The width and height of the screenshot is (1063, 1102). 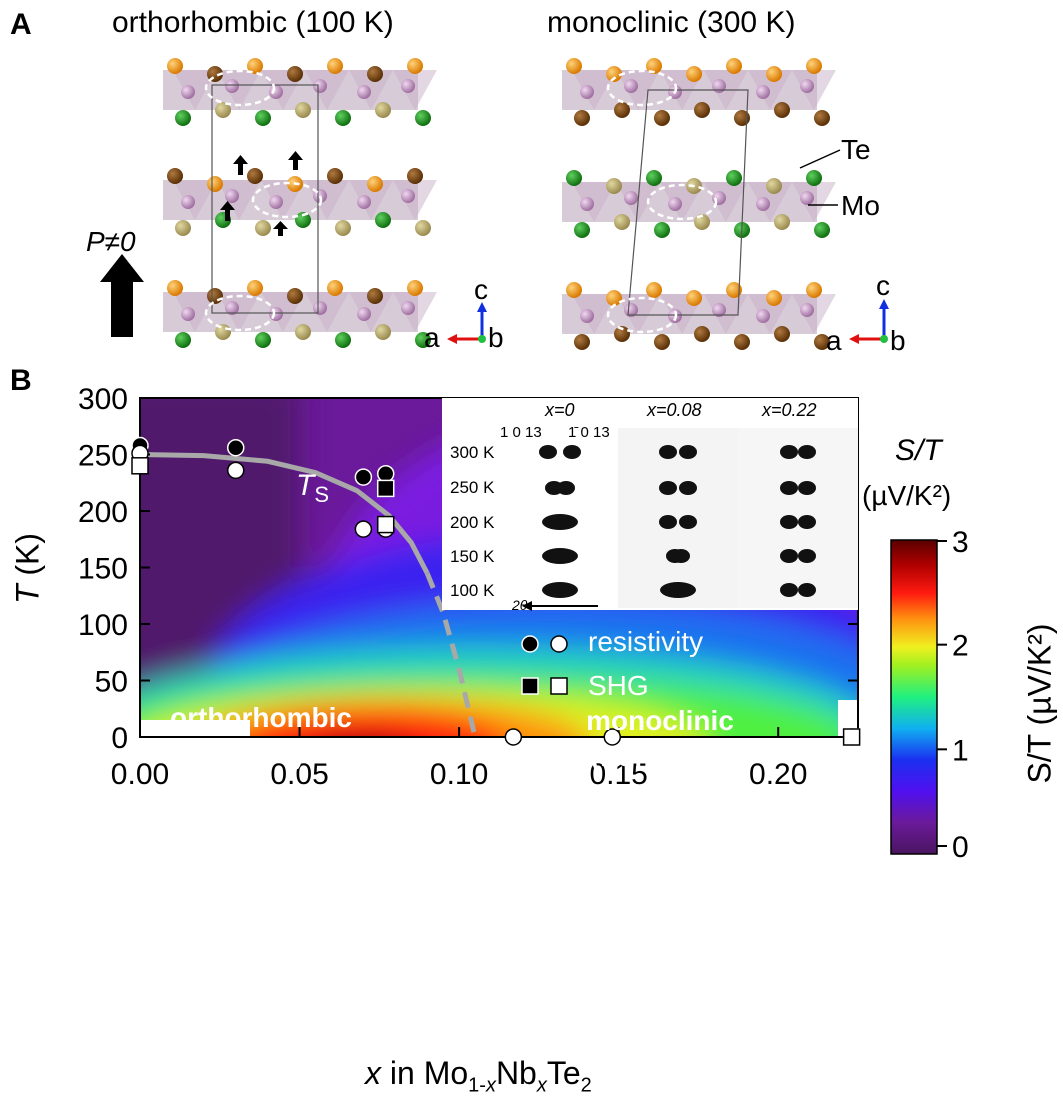 I want to click on x-tick-label: 0.10, so click(x=459, y=774).